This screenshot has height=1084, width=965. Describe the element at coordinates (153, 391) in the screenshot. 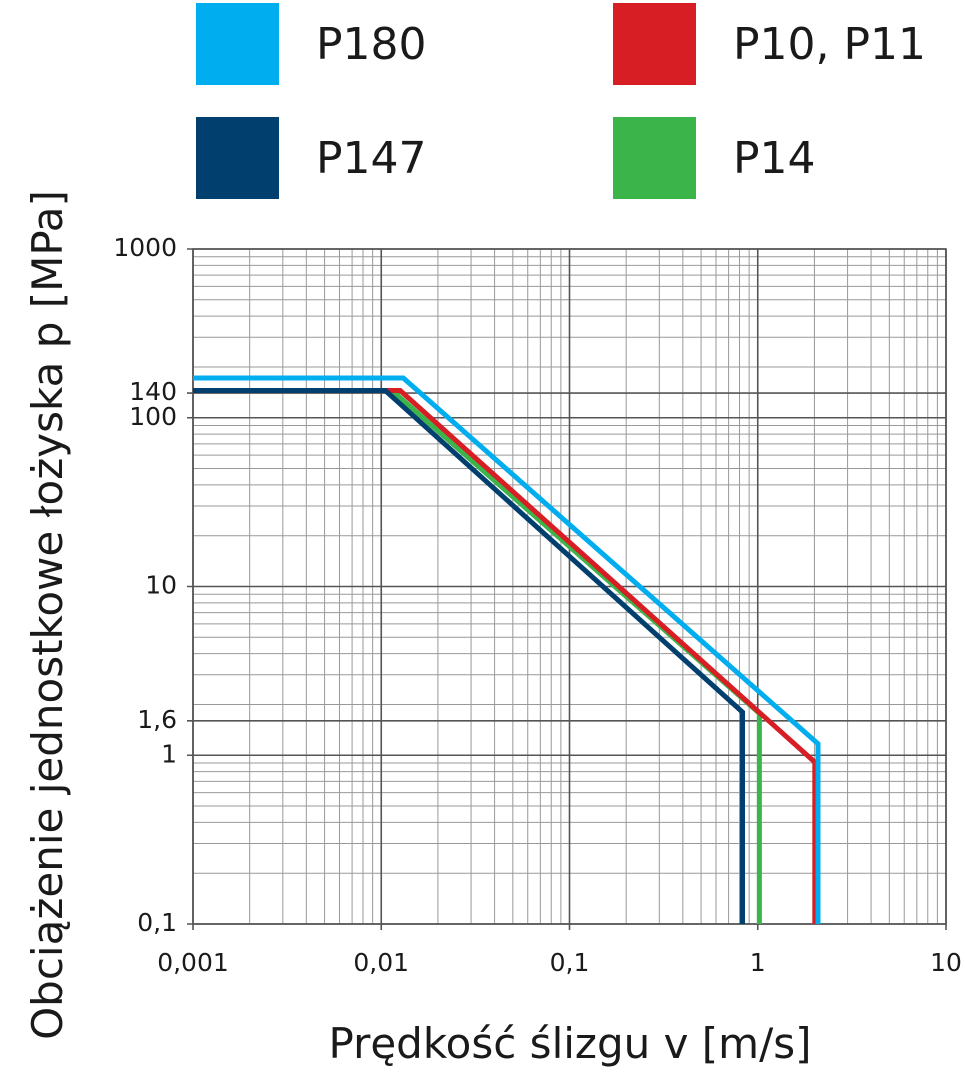

I see `y-tick-label: 140` at that location.